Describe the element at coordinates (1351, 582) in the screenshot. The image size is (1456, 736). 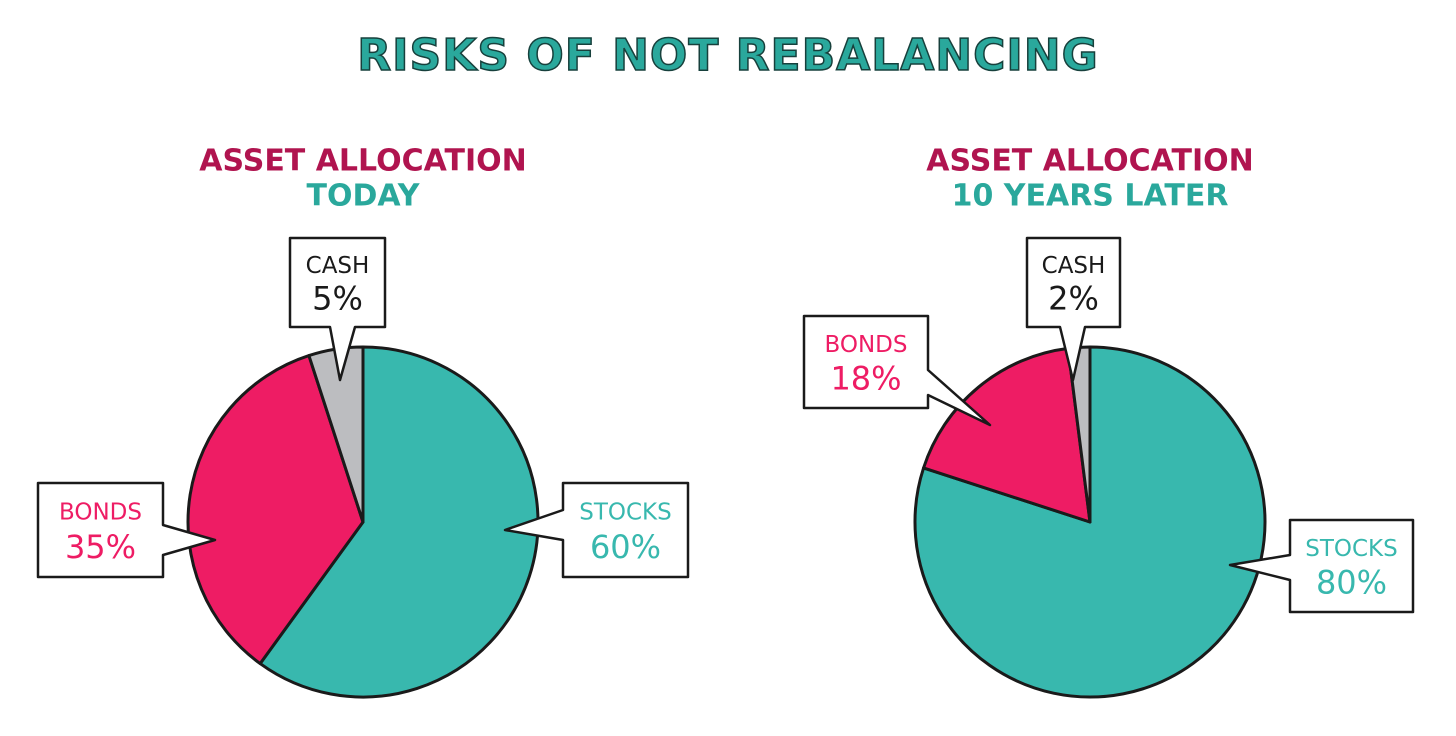
I see `value-label: 80%` at that location.